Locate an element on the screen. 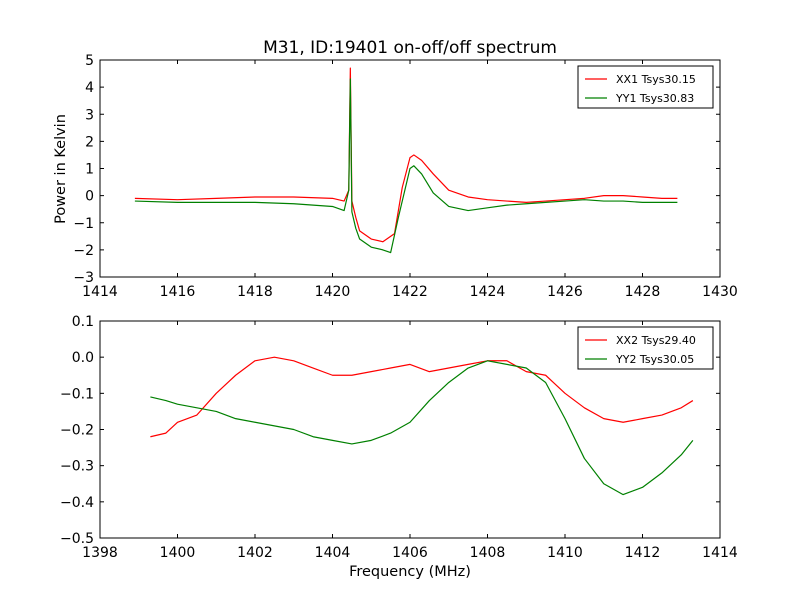 The width and height of the screenshot is (800, 600). top-x-tick-label: 1430 is located at coordinates (720, 292).